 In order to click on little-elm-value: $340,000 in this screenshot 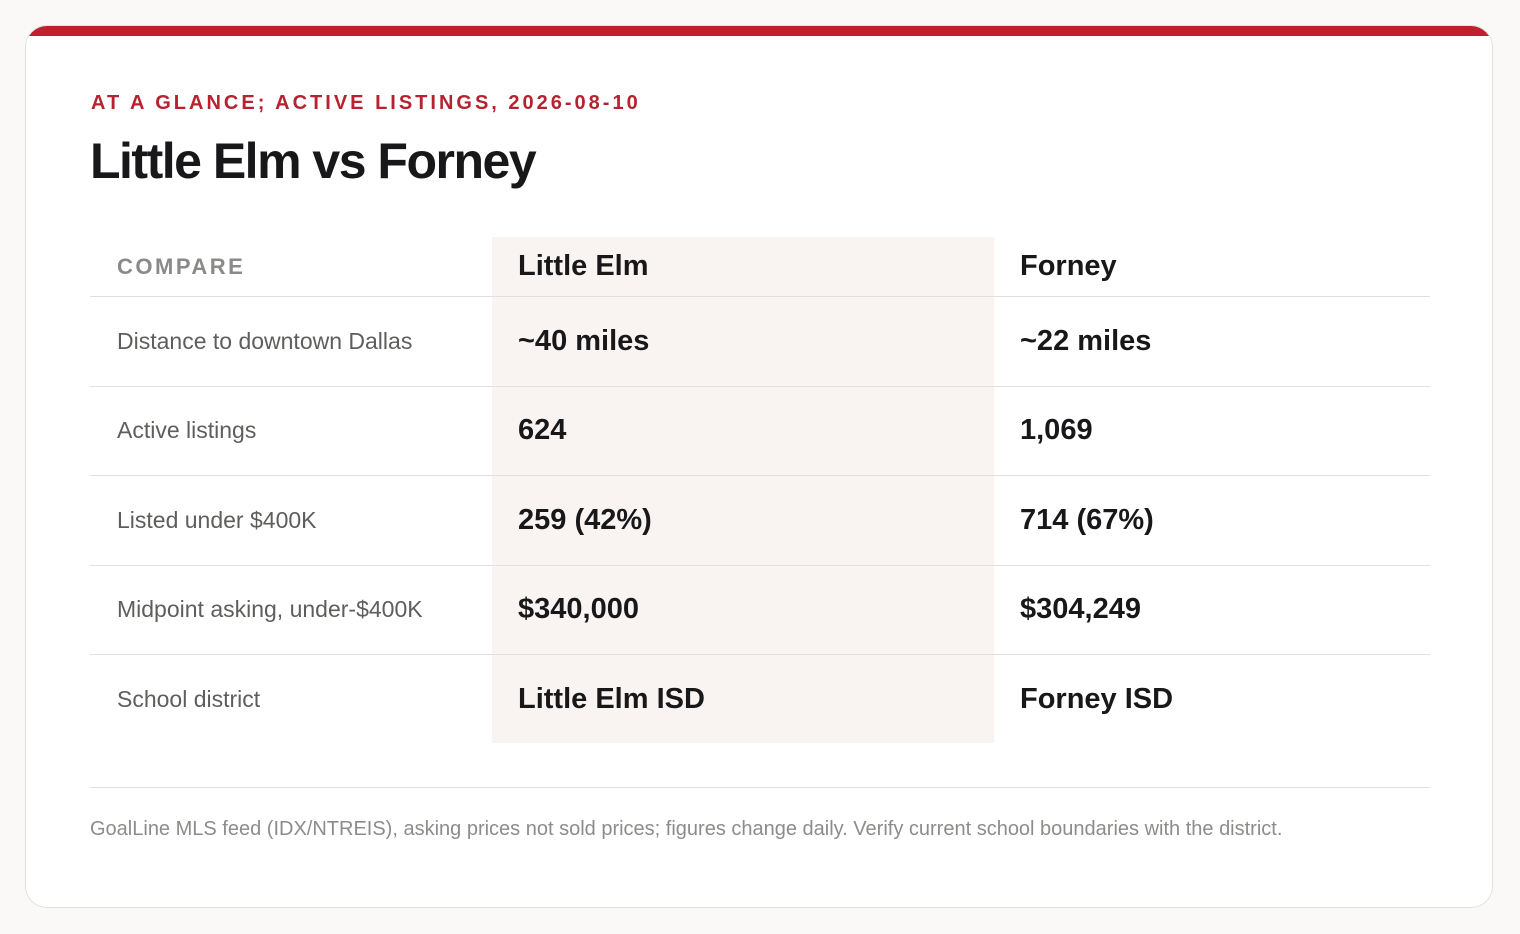, I will do `click(578, 609)`.